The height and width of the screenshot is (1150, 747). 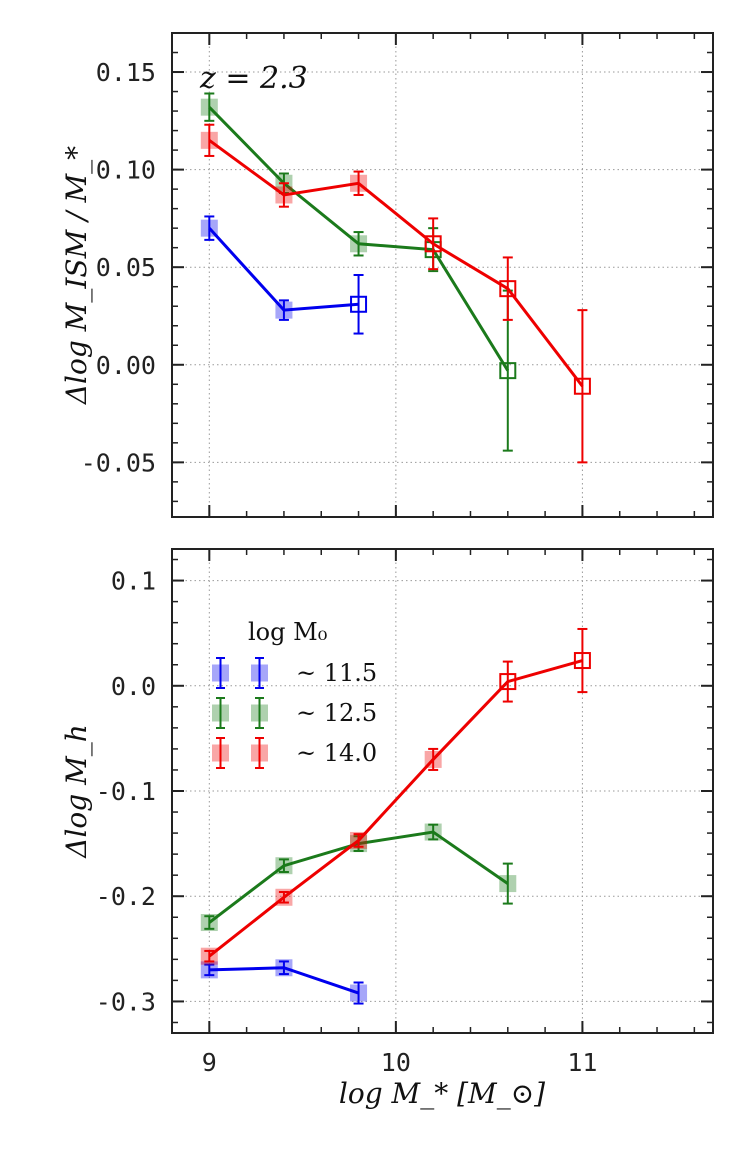 I want to click on bottom-y-axis-label: Δlog M_h, so click(x=76, y=791).